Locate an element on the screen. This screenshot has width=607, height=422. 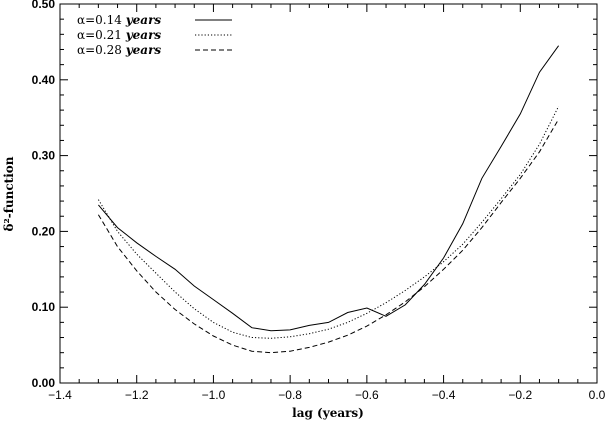
x-tick-label: −1.2 is located at coordinates (137, 395).